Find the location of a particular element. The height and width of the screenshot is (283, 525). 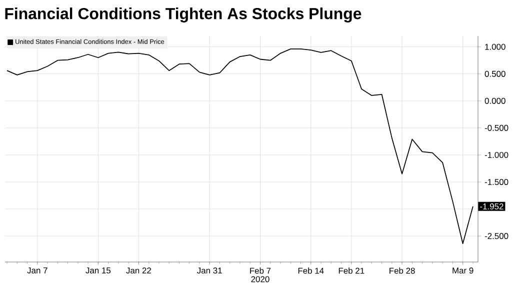

x-tick-label: Mar 9 is located at coordinates (463, 271).